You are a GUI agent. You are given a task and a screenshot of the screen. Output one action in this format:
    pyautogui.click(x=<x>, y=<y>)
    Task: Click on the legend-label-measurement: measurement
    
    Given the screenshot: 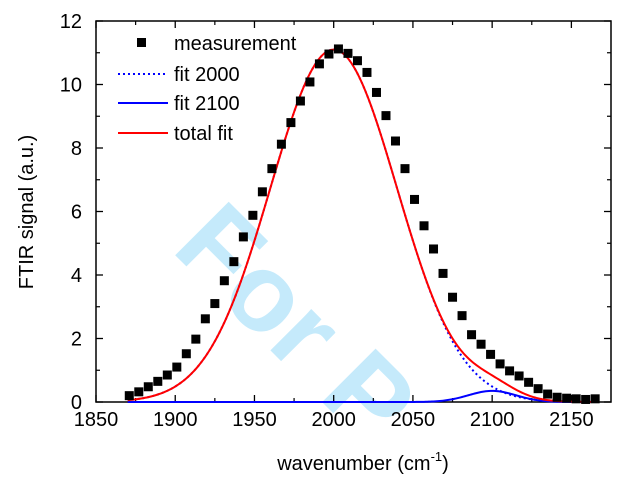 What is the action you would take?
    pyautogui.click(x=235, y=44)
    